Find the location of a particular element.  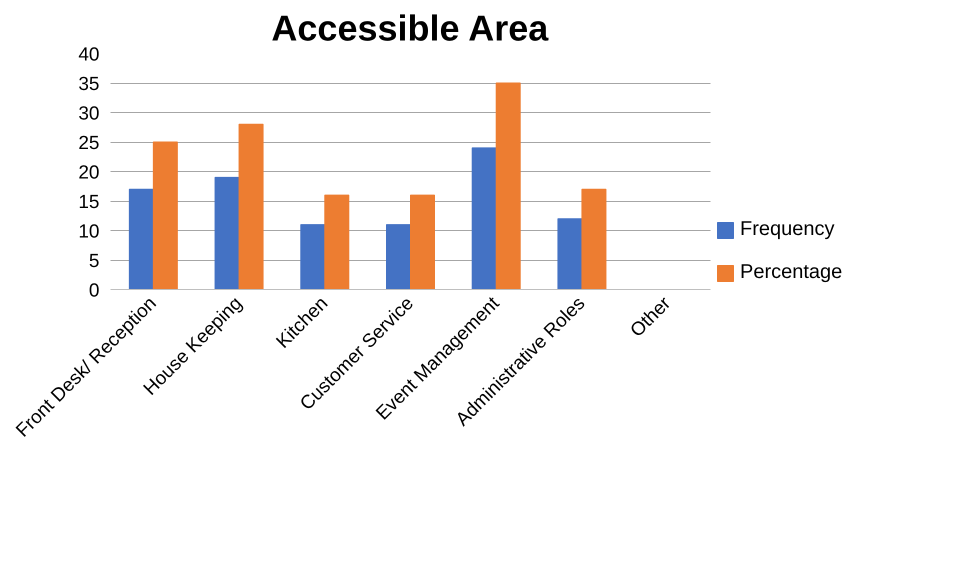

y-tick-label: 20 is located at coordinates (89, 173).